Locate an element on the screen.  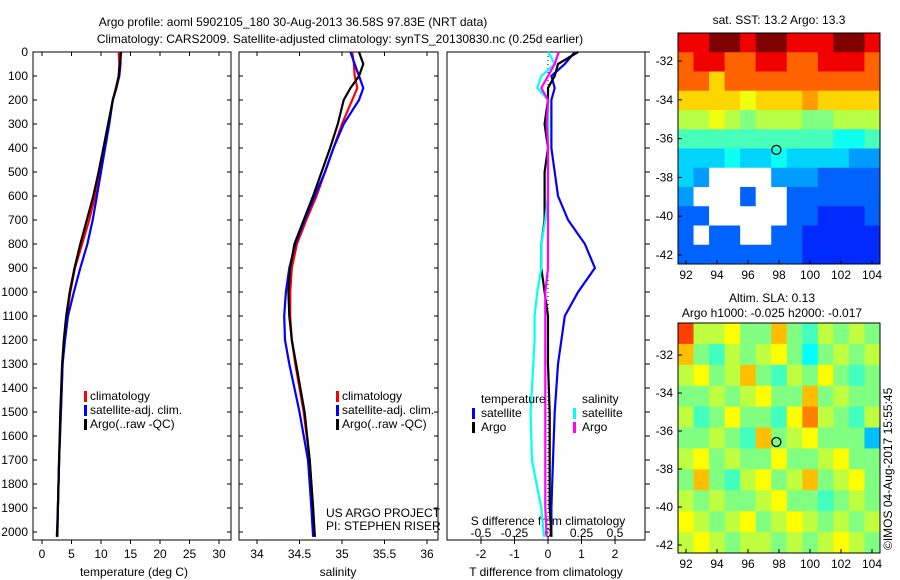
y-tick-label: 700 is located at coordinates (18, 220).